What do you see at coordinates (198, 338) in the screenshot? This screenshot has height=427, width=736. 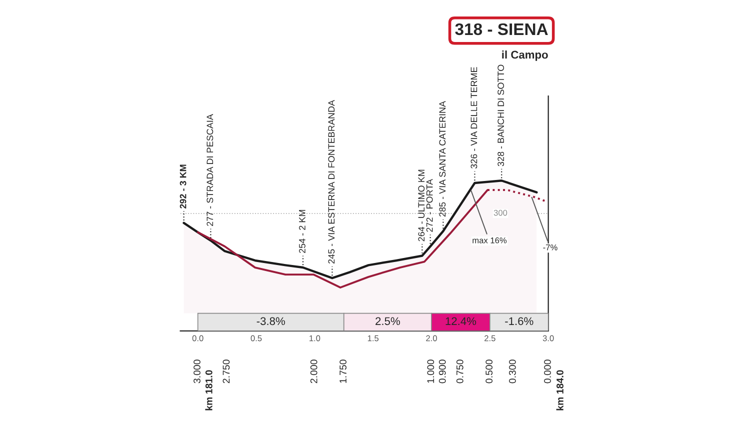 I see `x-tick-label: 0.0` at bounding box center [198, 338].